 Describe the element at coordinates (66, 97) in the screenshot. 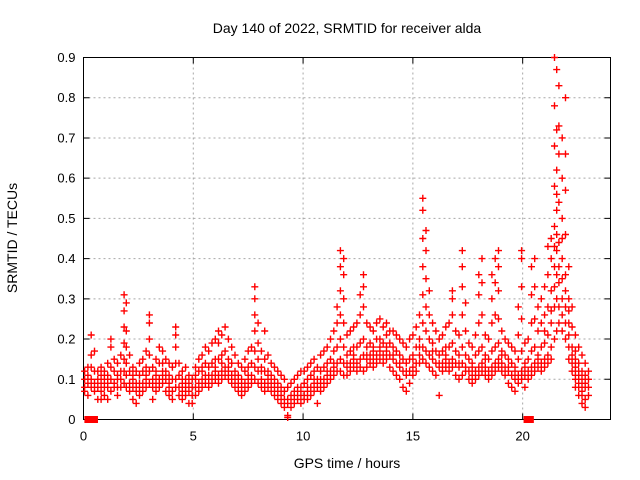

I see `y-tick-label: 0.8` at that location.